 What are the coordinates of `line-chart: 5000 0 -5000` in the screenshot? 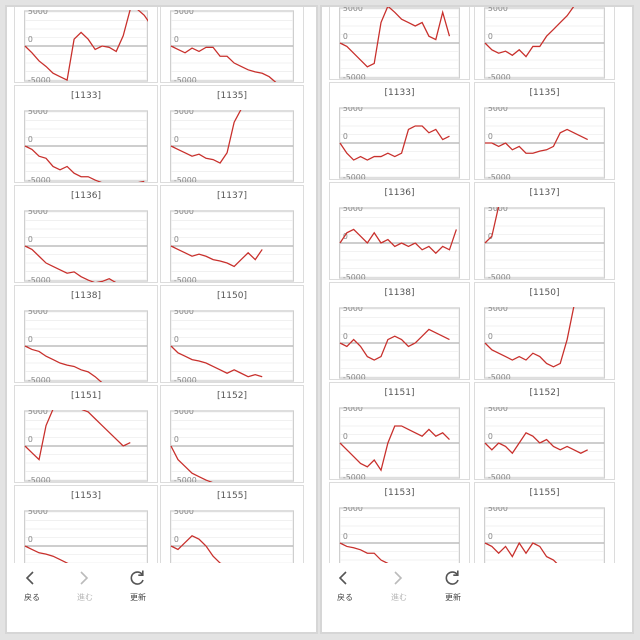 It's located at (399, 343).